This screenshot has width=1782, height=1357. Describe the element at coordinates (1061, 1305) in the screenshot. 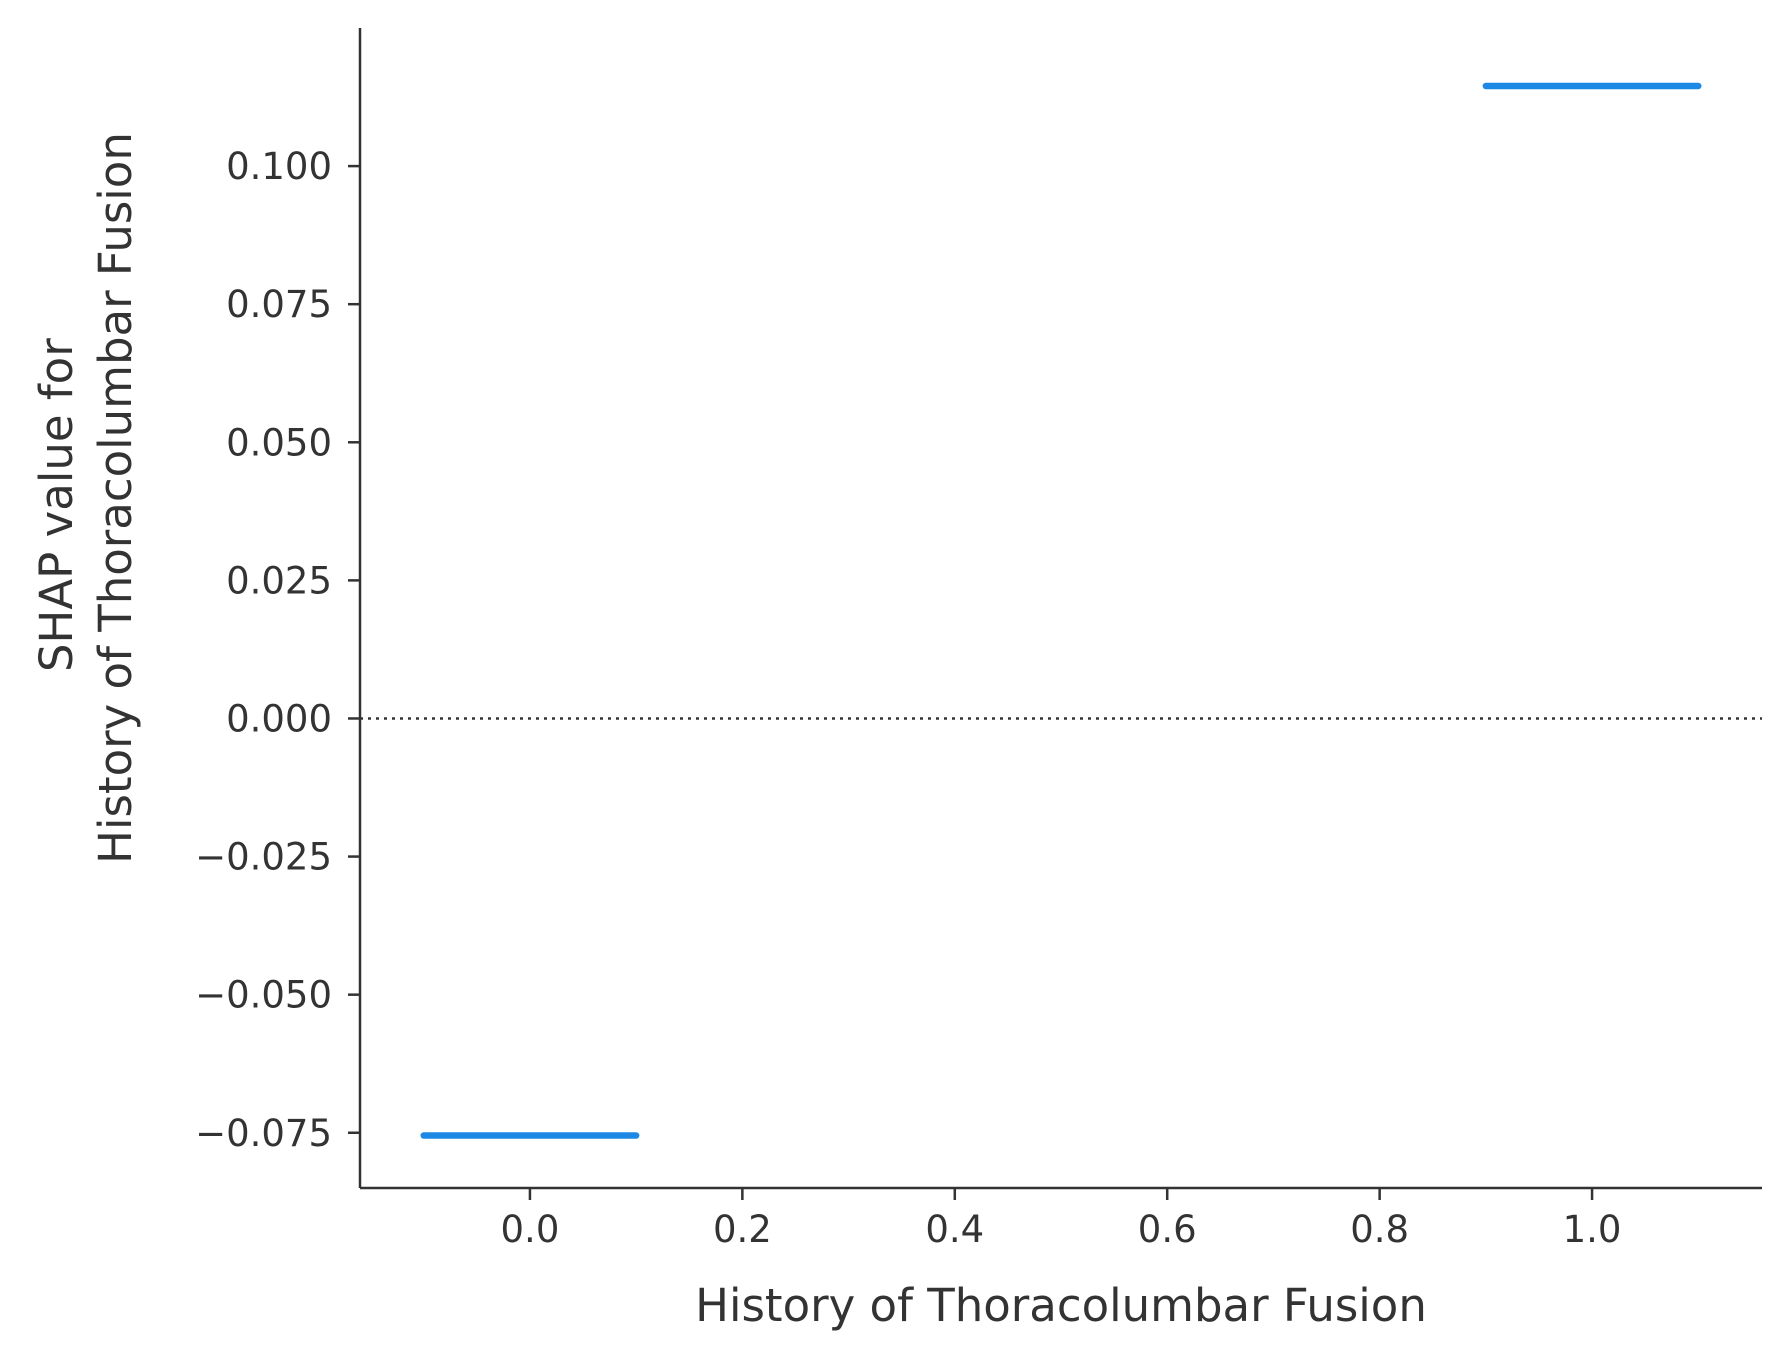

I see `x-axis-title: History of Thoracolumbar Fusion` at that location.